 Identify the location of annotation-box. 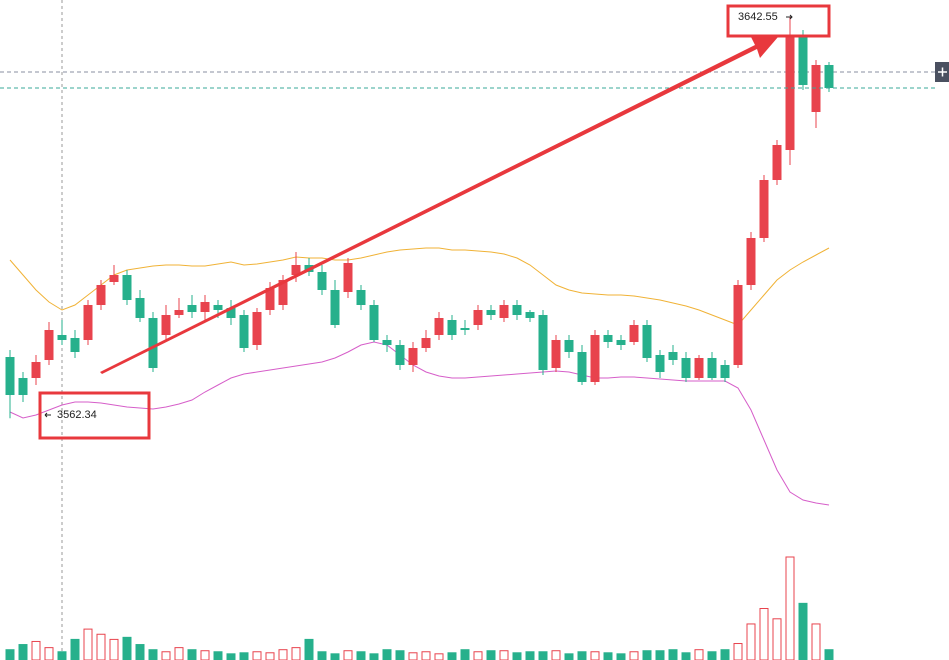
(778, 21).